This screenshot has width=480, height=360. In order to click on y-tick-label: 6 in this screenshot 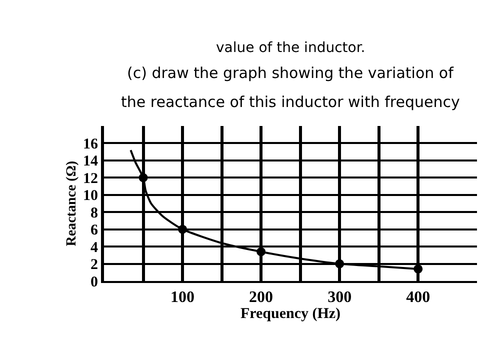, I will do `click(94, 230)`.